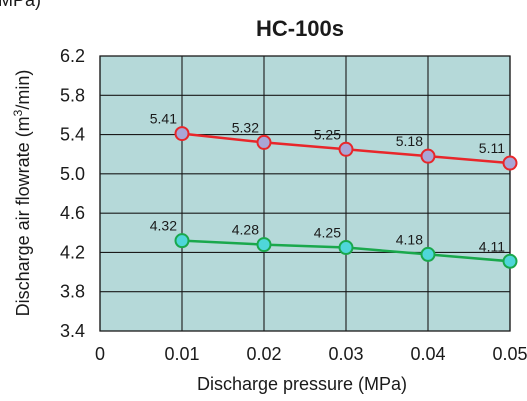 Image resolution: width=527 pixels, height=401 pixels. What do you see at coordinates (300, 28) in the screenshot?
I see `chart-title: HC-100s` at bounding box center [300, 28].